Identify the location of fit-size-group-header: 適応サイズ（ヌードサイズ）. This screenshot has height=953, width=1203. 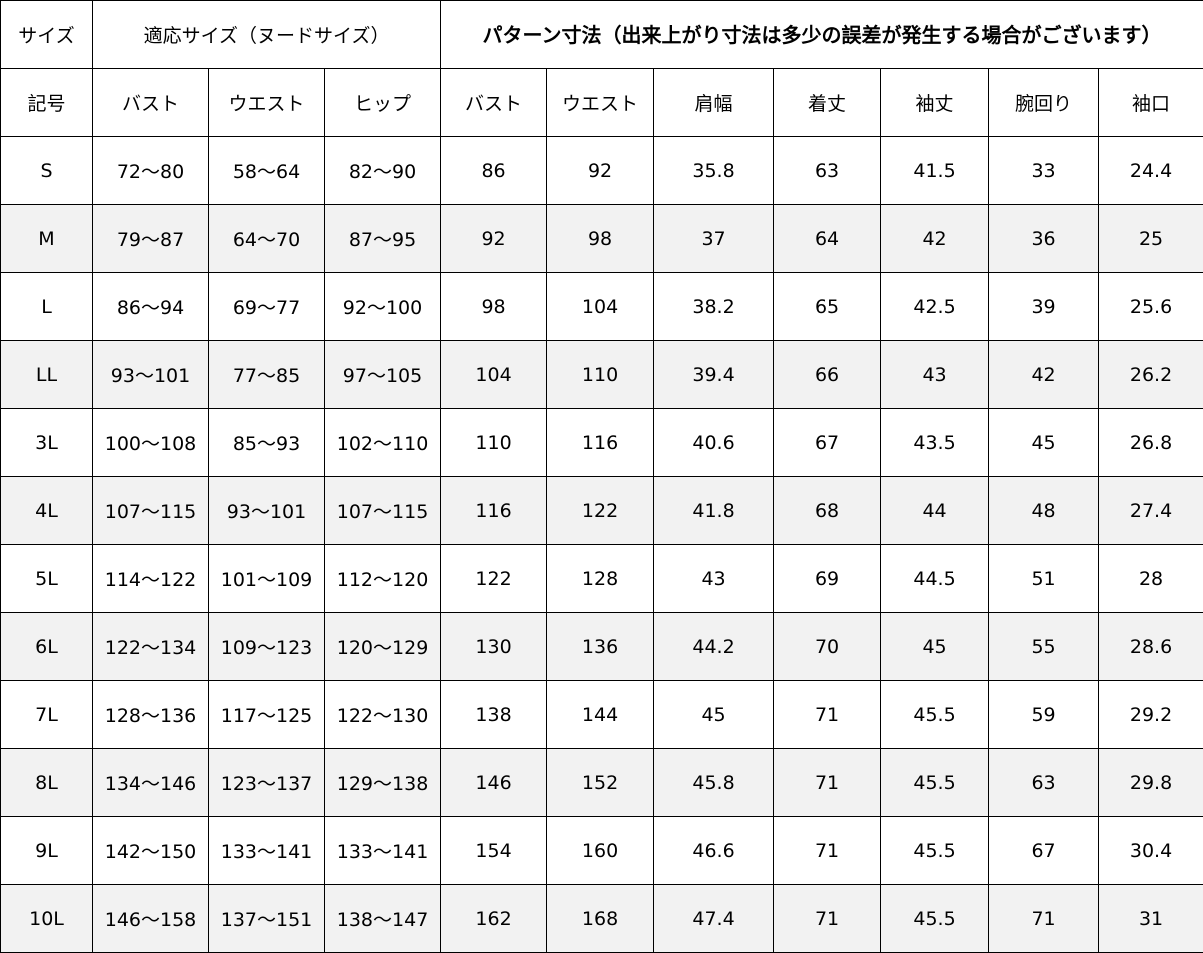
(267, 35).